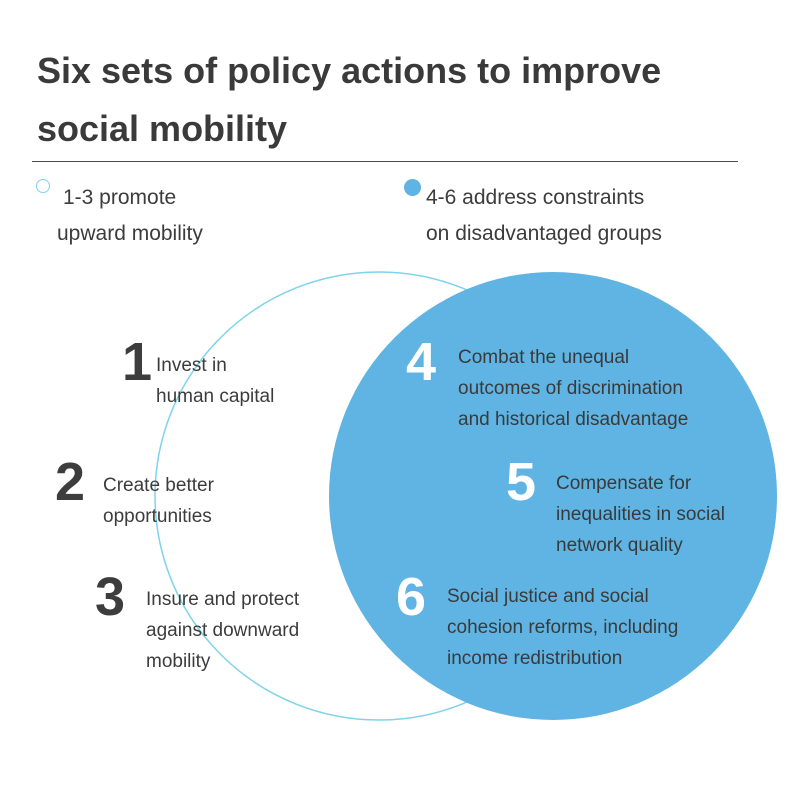 This screenshot has height=800, width=800. Describe the element at coordinates (411, 597) in the screenshot. I see `action-6-number: 6` at that location.